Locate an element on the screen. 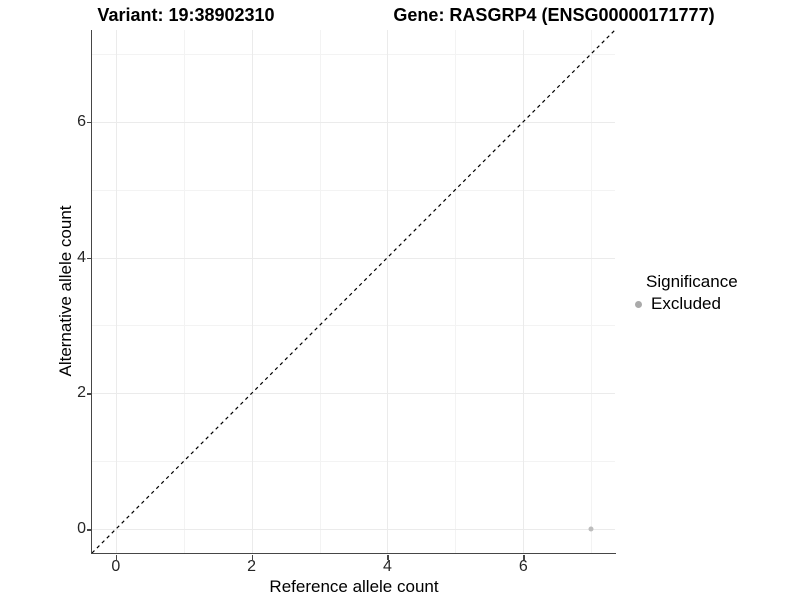  x-tick-label: 6 is located at coordinates (523, 566).